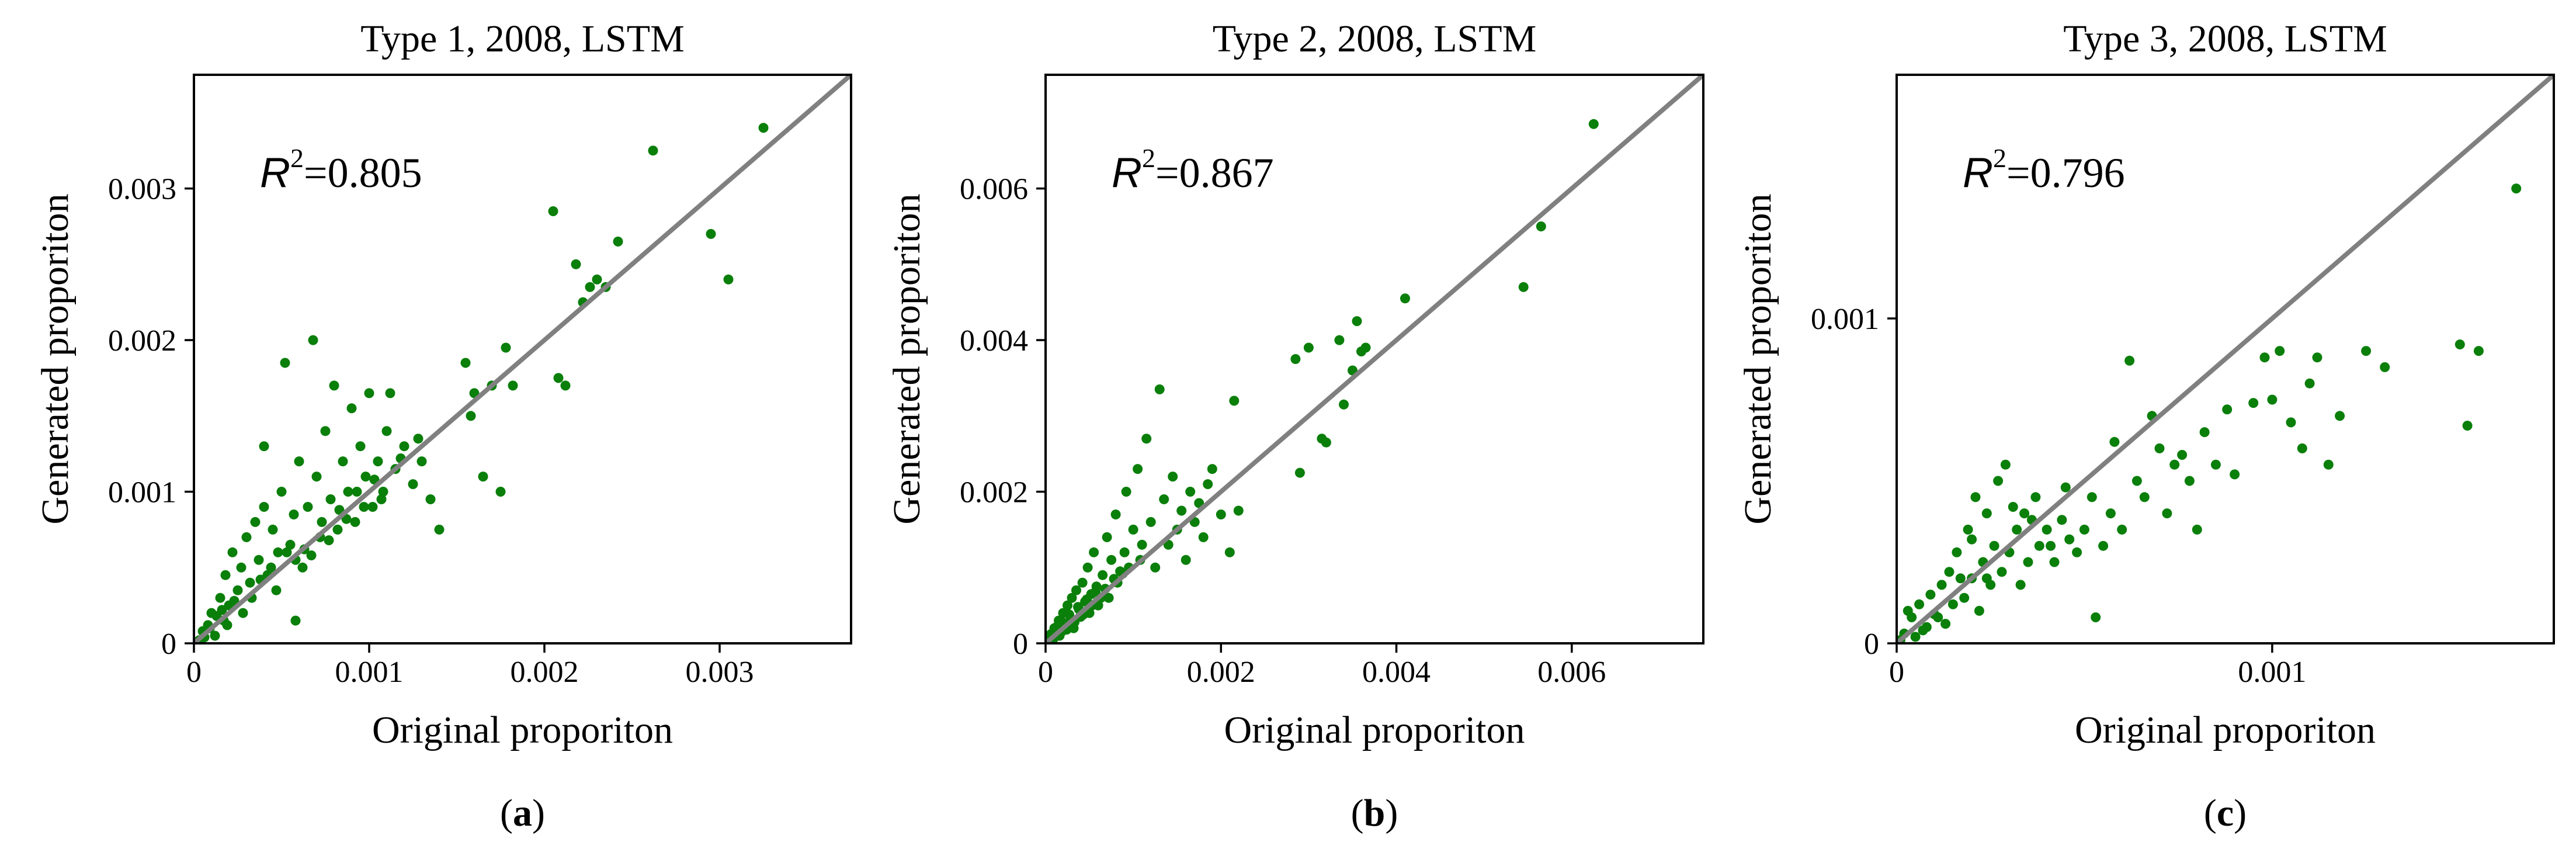  I want to click on chart-title: Type 1, 2008, LSTM, so click(522, 39).